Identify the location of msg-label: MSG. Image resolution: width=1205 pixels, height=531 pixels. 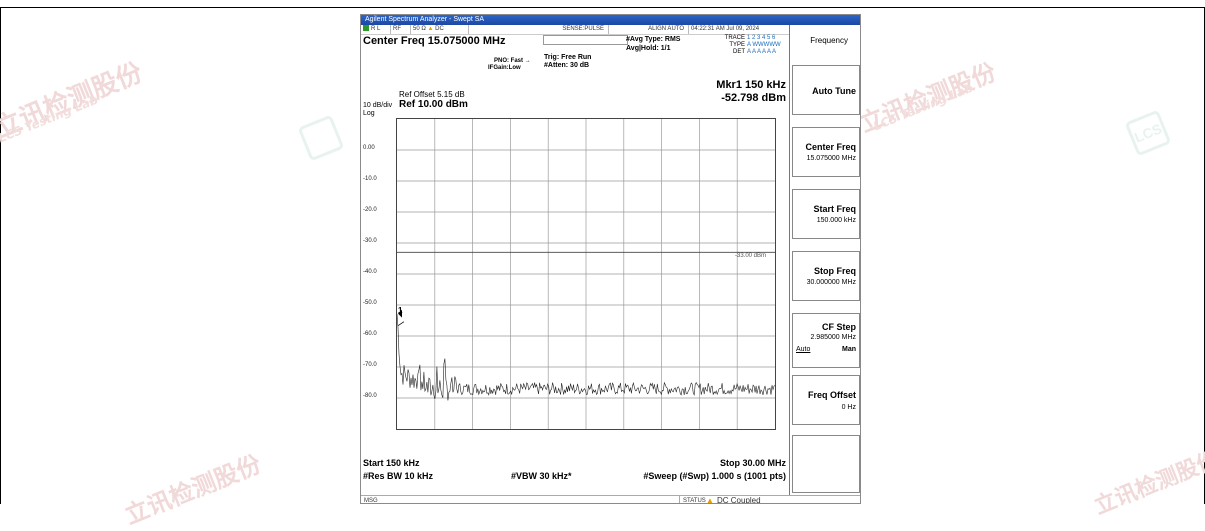
(371, 501).